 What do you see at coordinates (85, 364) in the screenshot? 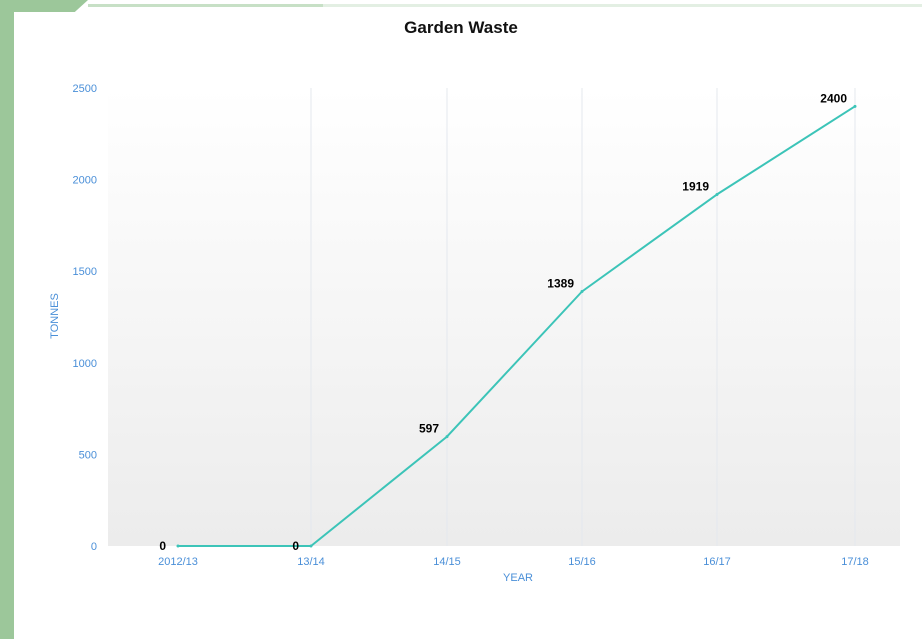
I see `y-tick-label: 1000` at bounding box center [85, 364].